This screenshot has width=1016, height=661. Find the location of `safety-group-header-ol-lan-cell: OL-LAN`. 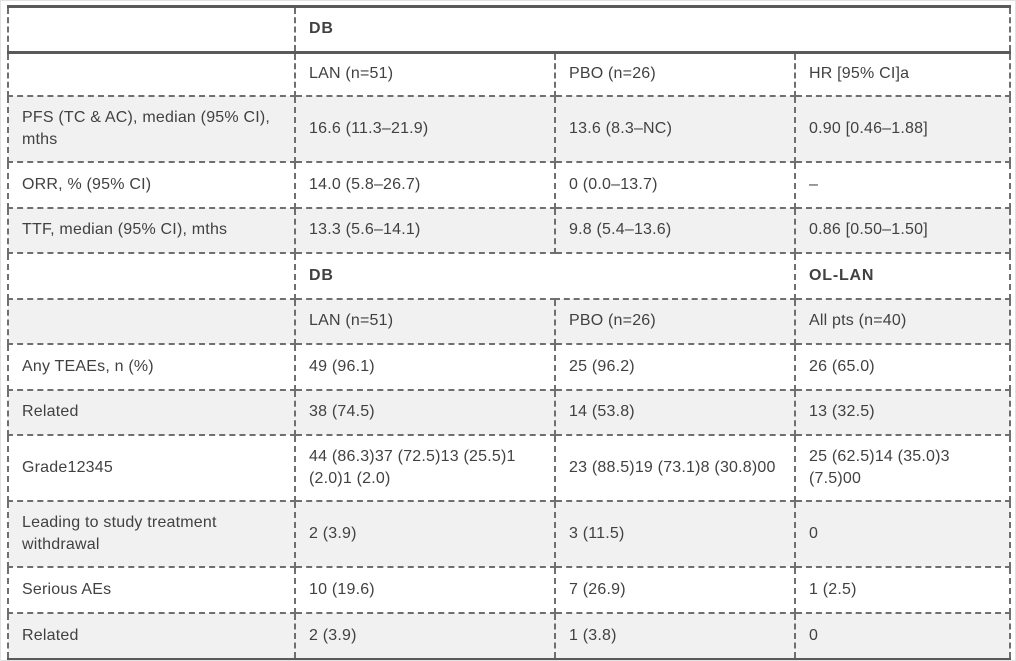

safety-group-header-ol-lan-cell: OL-LAN is located at coordinates (902, 276).